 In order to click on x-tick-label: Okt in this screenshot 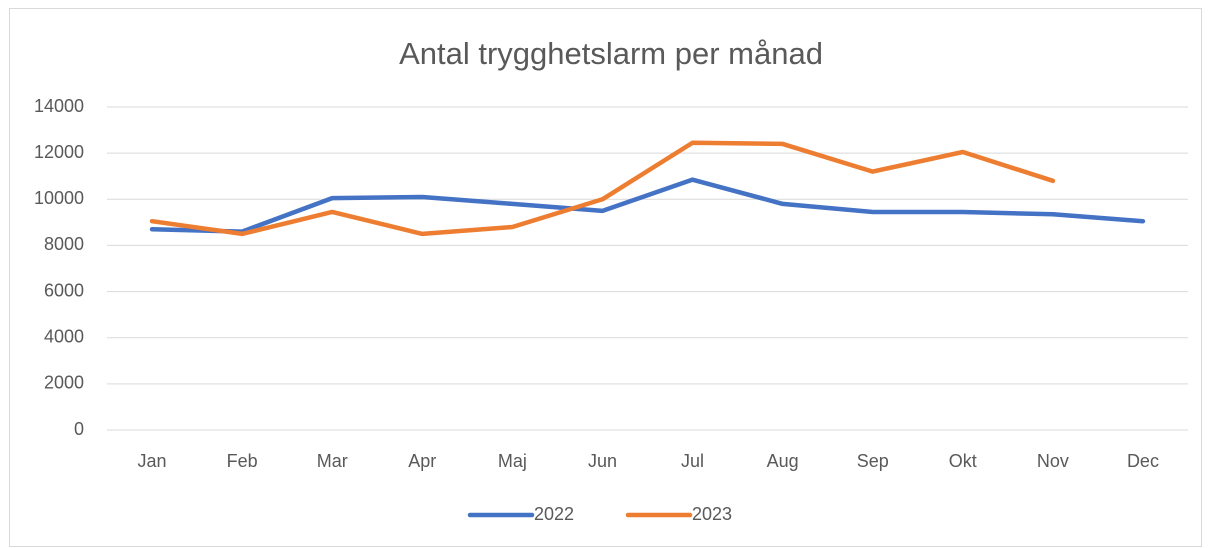, I will do `click(963, 461)`.